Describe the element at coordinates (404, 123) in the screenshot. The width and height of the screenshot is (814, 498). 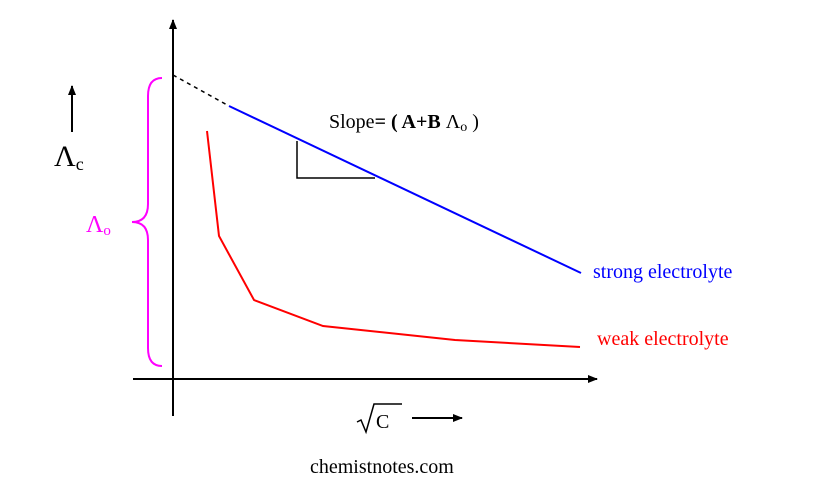
I see `slope-label: Slope= ( A+B Λo )` at that location.